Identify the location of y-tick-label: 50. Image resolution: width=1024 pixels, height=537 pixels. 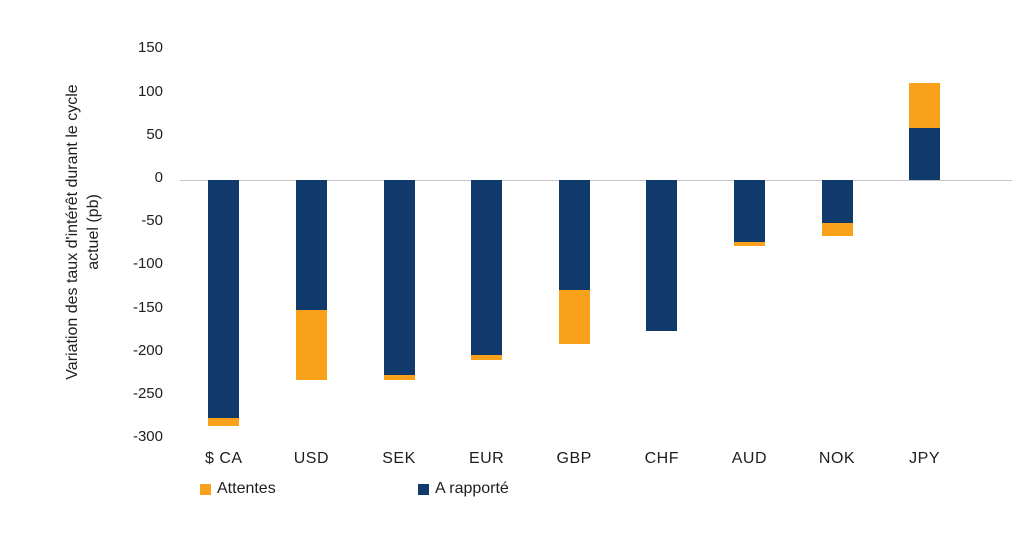
(154, 134).